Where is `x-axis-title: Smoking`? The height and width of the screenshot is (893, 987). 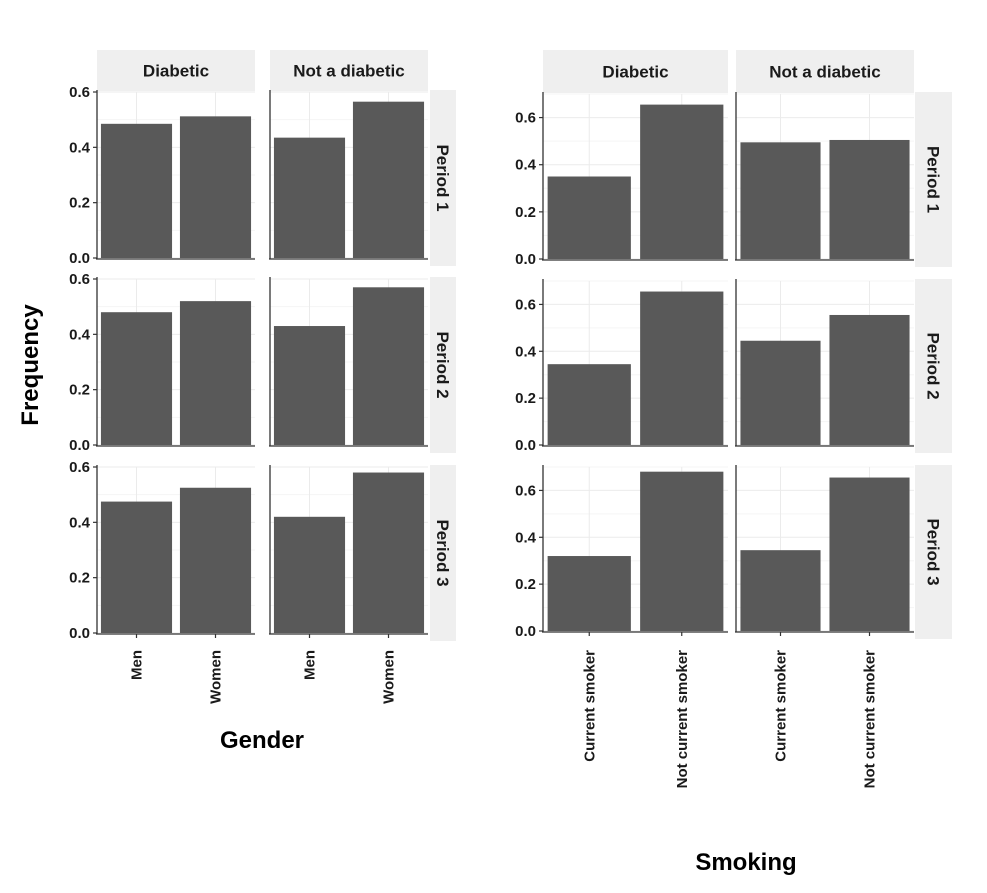
x-axis-title: Smoking is located at coordinates (745, 862).